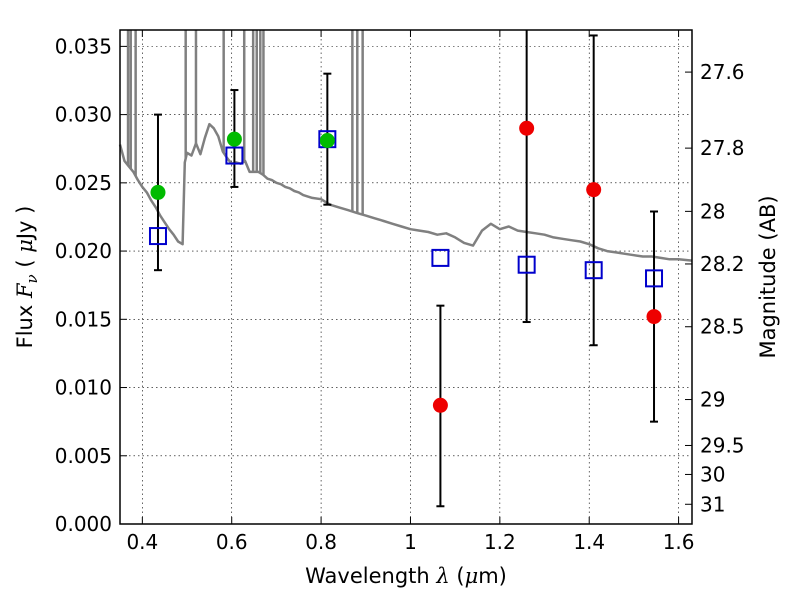 This screenshot has height=600, width=800. I want to click on x-axis-symbol: λ, so click(442, 576).